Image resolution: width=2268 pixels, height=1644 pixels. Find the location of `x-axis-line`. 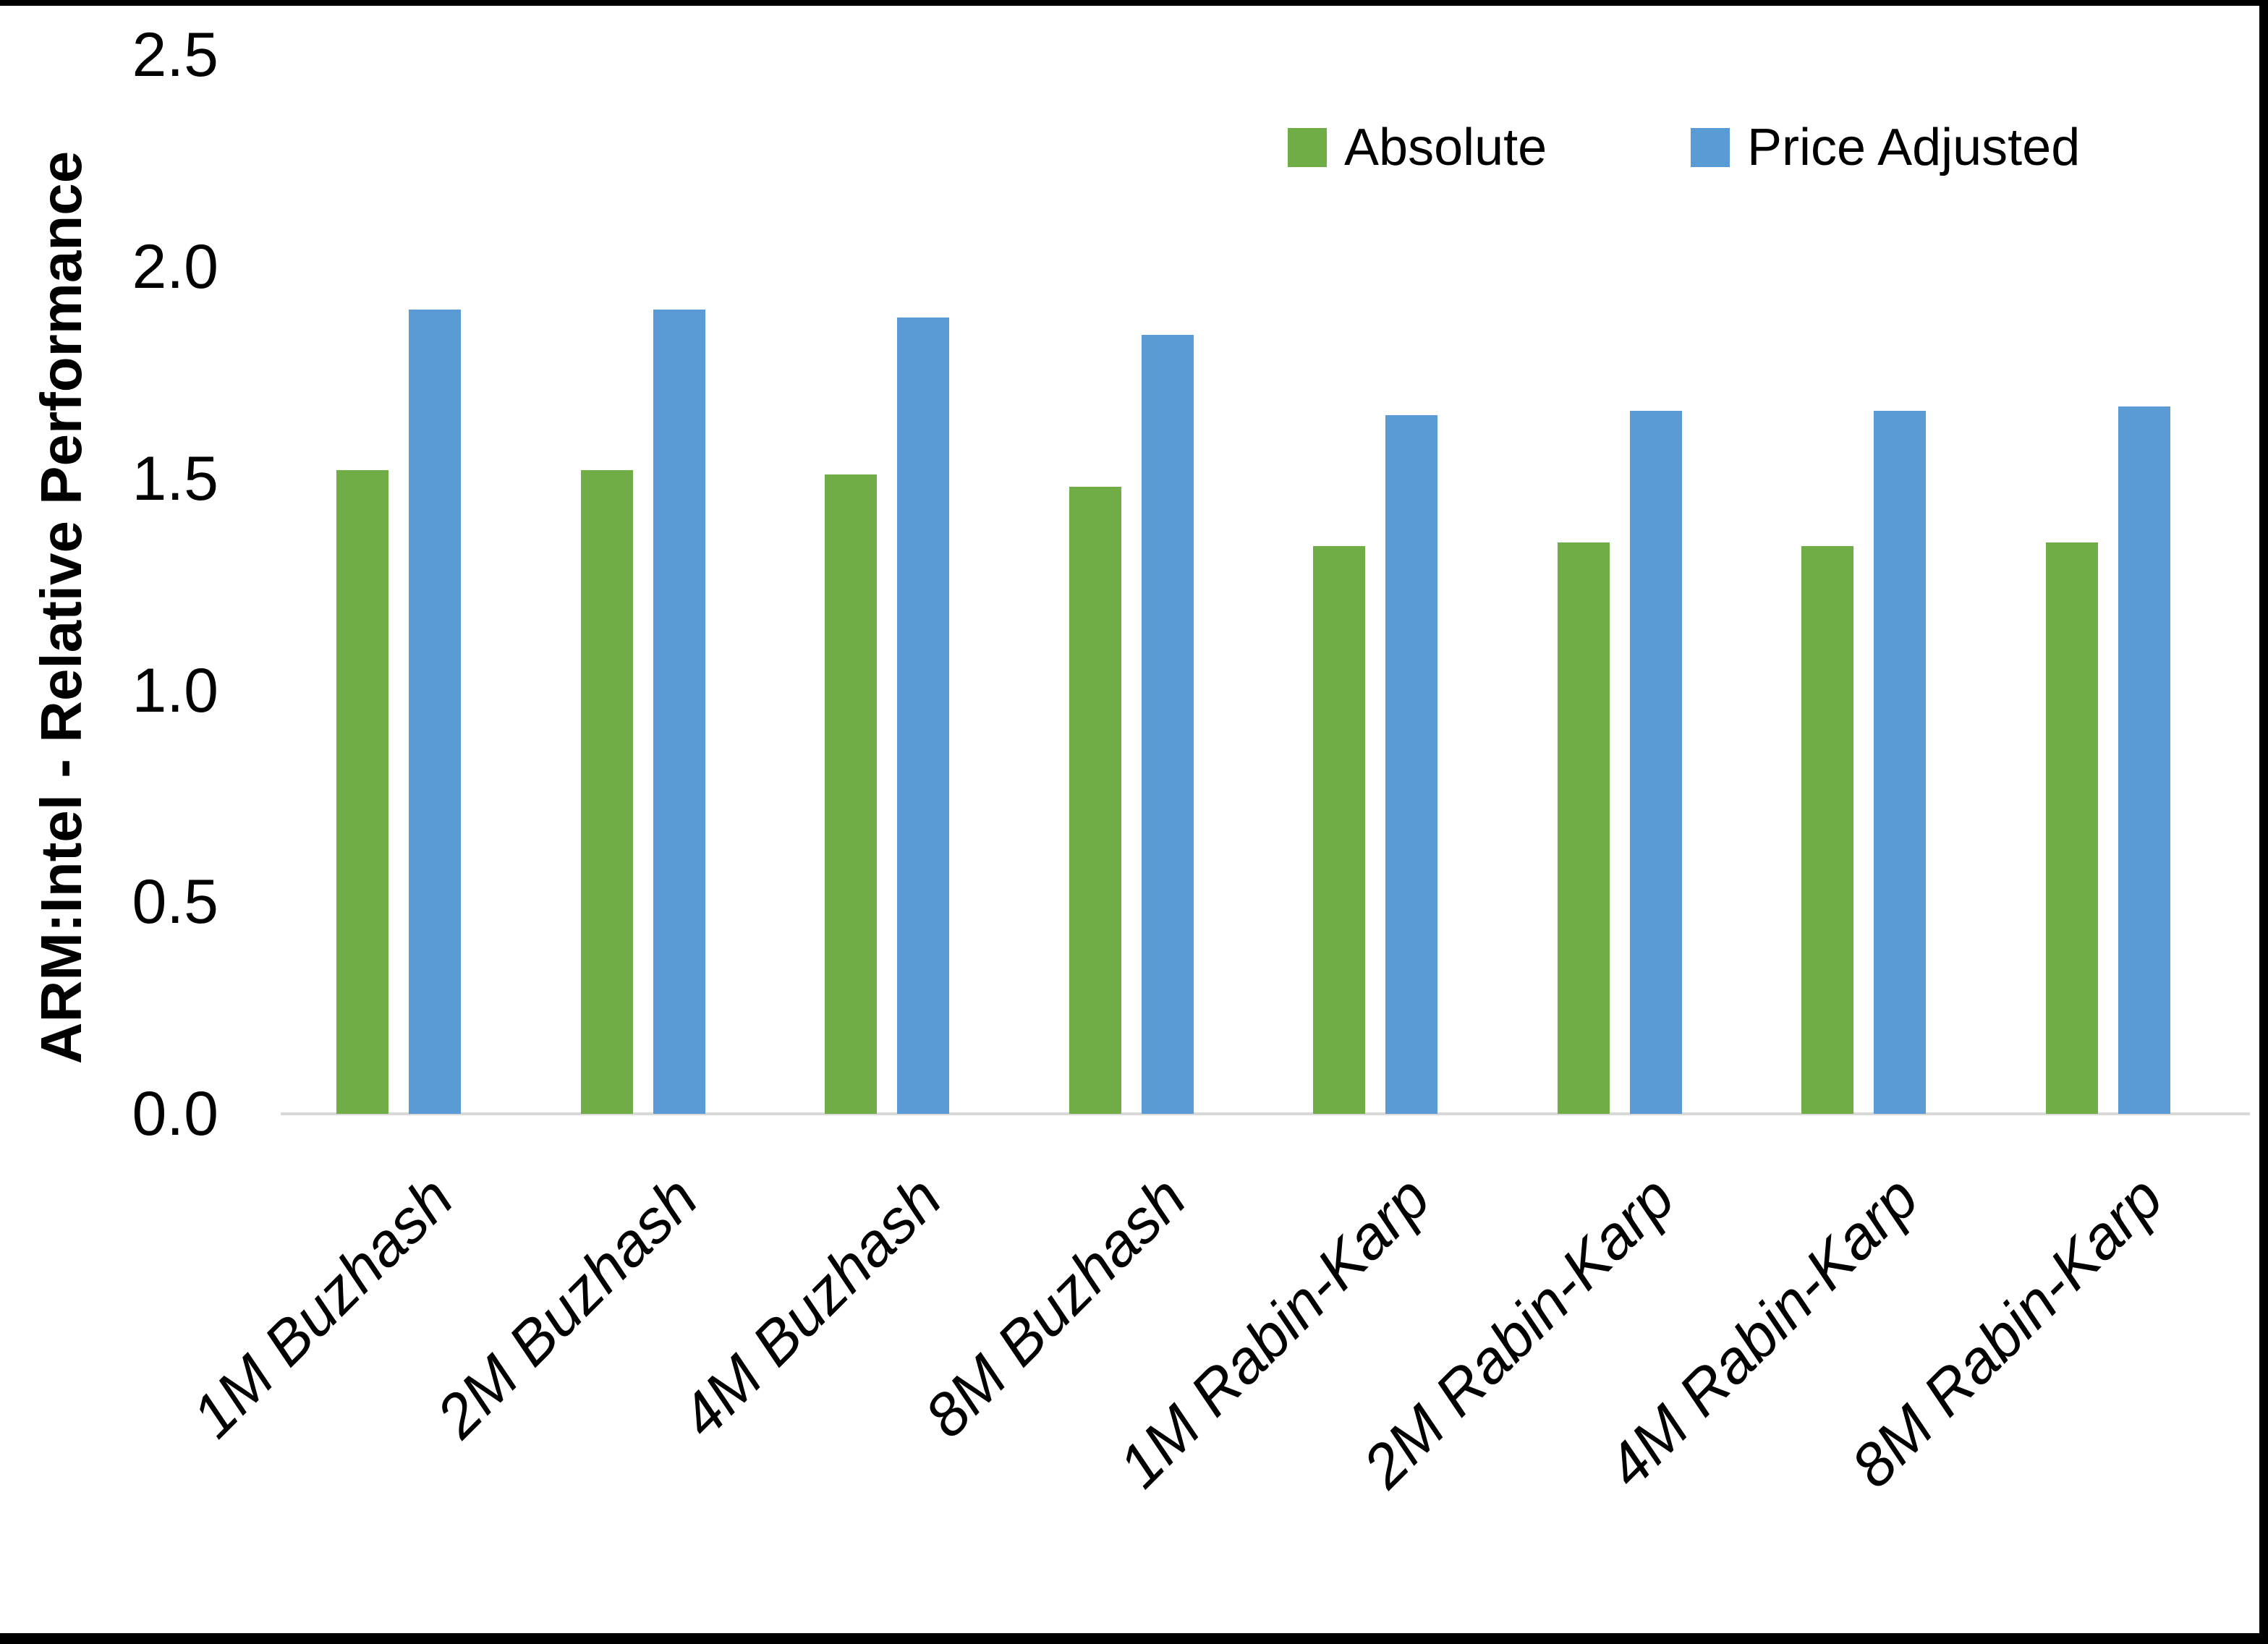

x-axis-line is located at coordinates (1265, 1113).